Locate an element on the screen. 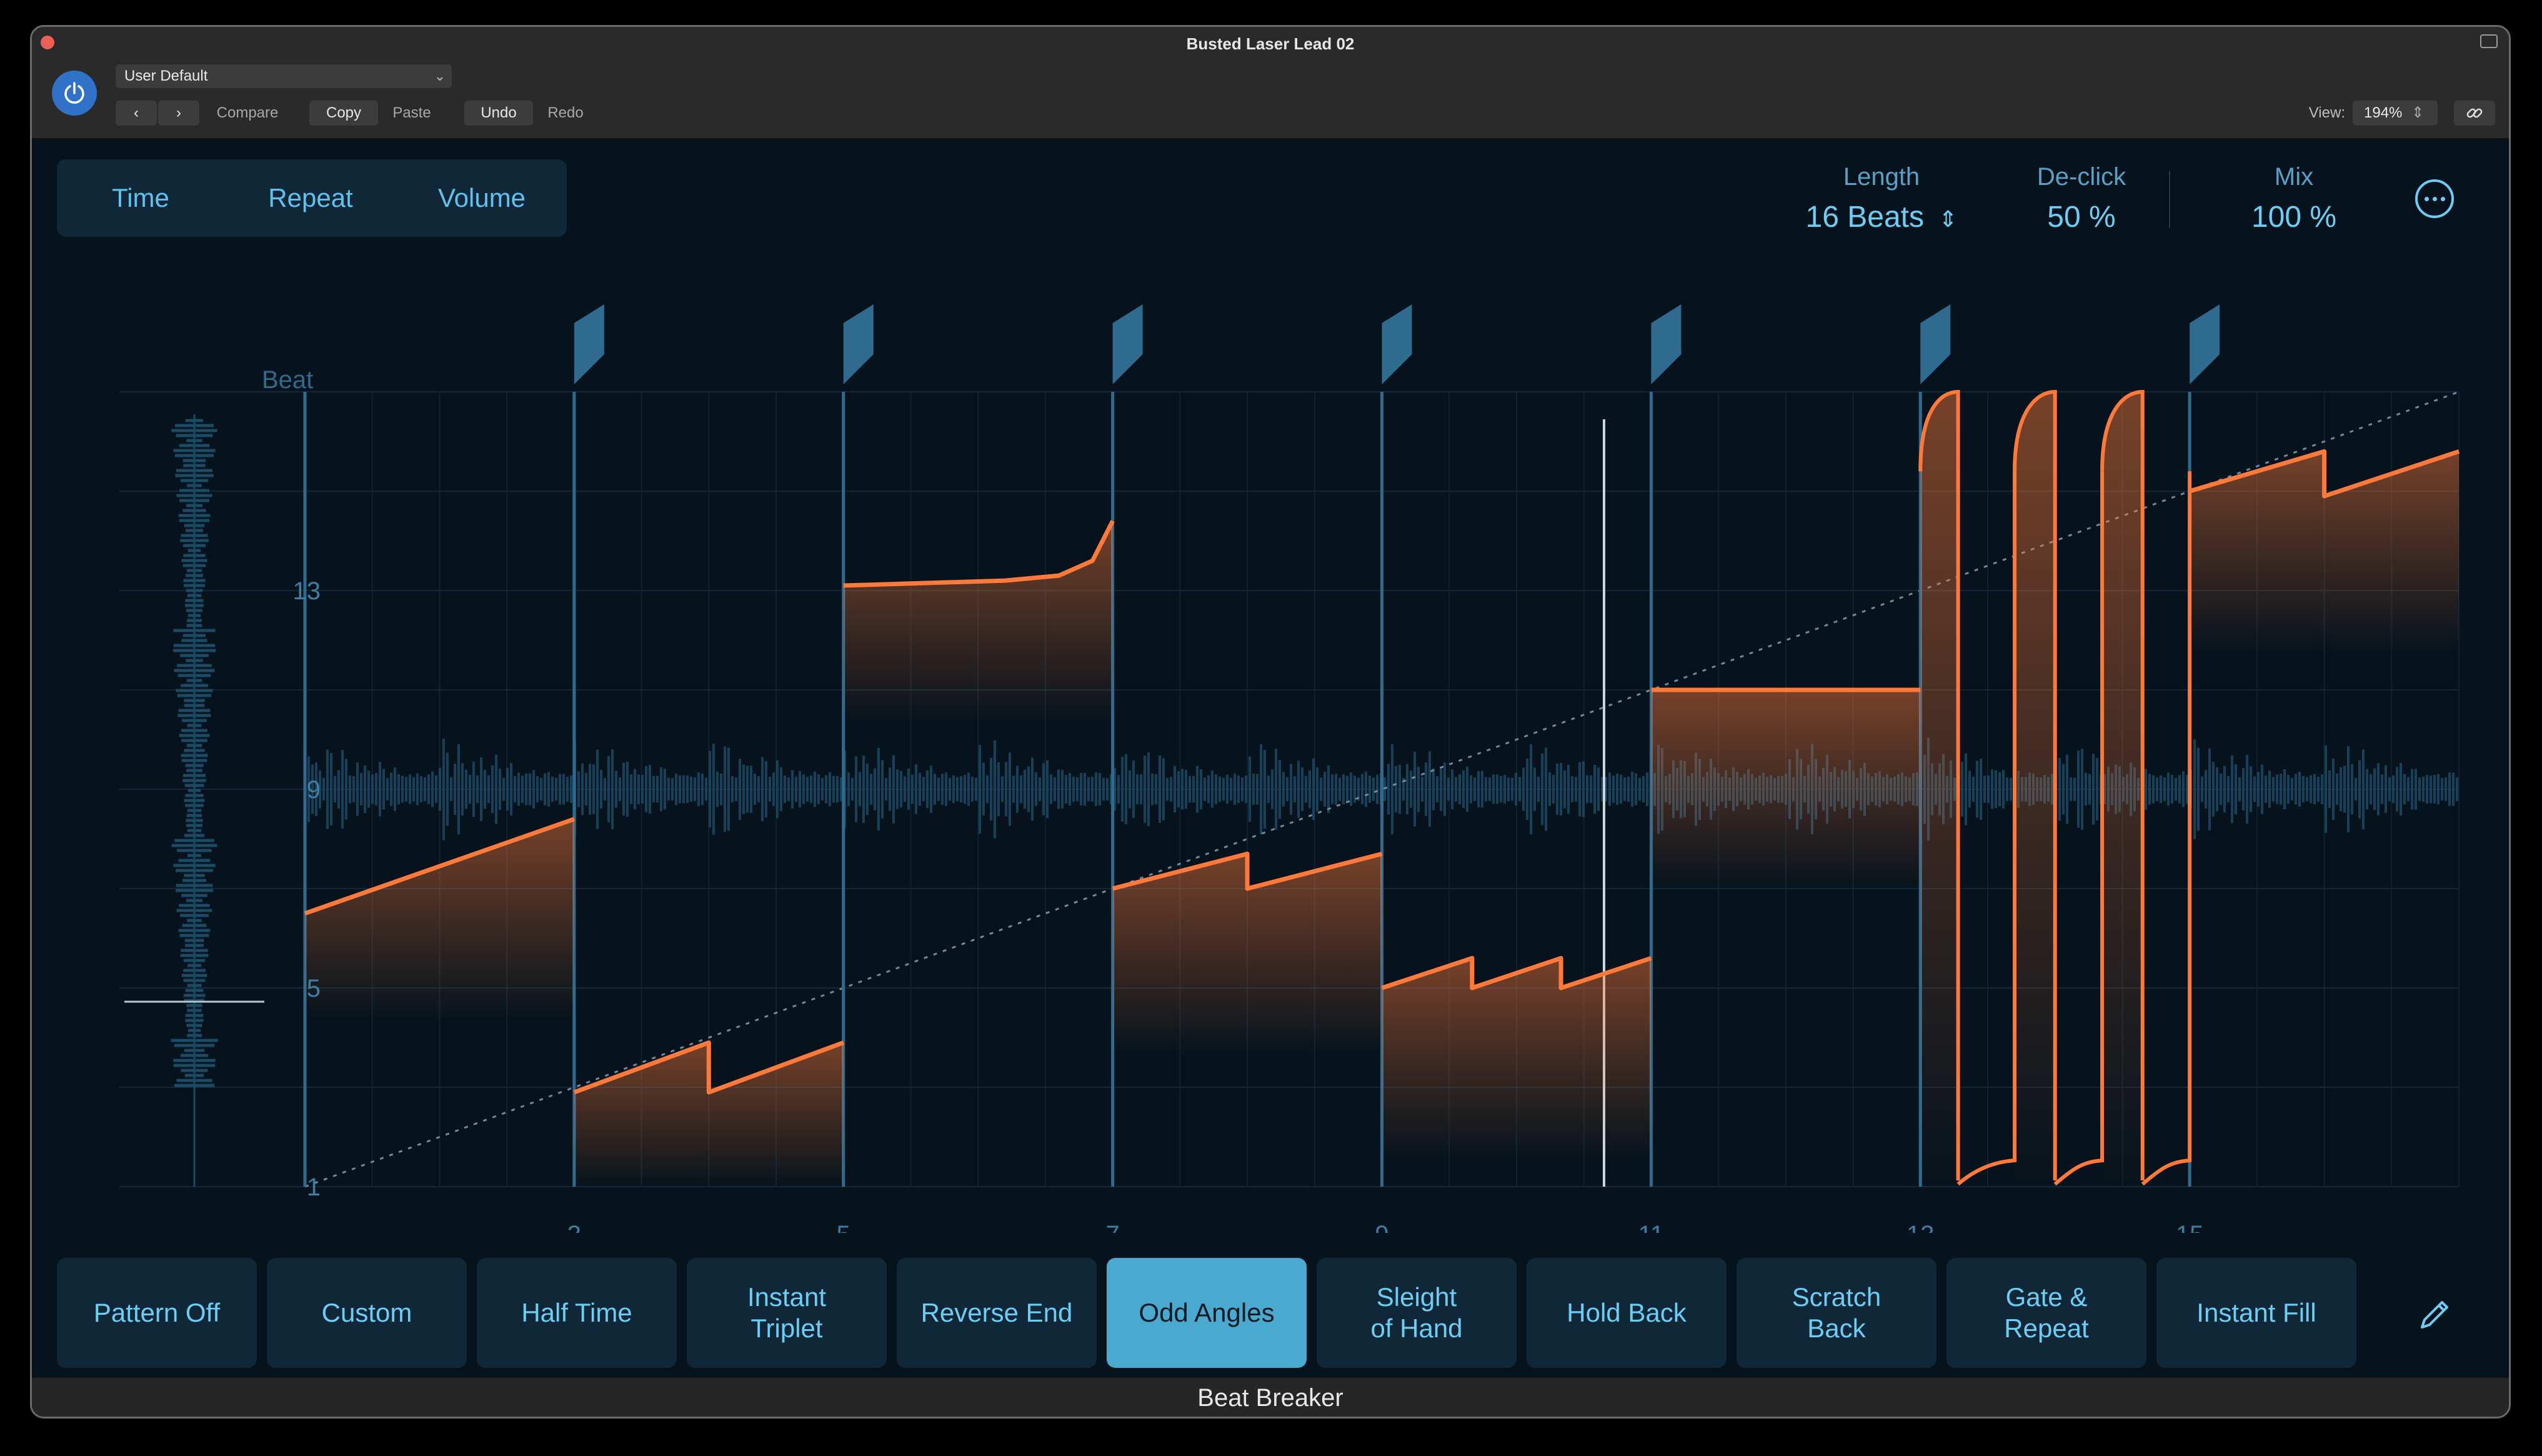 This screenshot has height=1456, width=2542. y-tick-label: 5 is located at coordinates (314, 988).